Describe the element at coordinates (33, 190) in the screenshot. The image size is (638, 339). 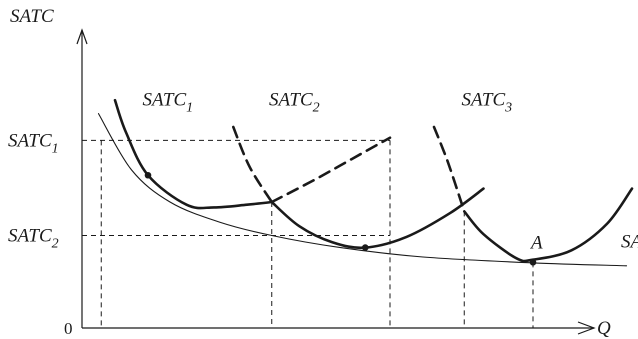
I see `y-tick-labels: SATC1 SATC2` at that location.